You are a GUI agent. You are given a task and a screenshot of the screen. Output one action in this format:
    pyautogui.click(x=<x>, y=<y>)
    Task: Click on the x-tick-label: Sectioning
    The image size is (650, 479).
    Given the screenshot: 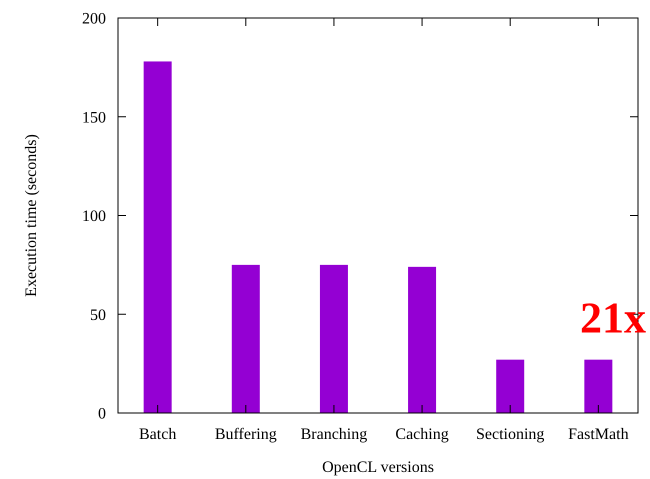 What is the action you would take?
    pyautogui.click(x=510, y=434)
    